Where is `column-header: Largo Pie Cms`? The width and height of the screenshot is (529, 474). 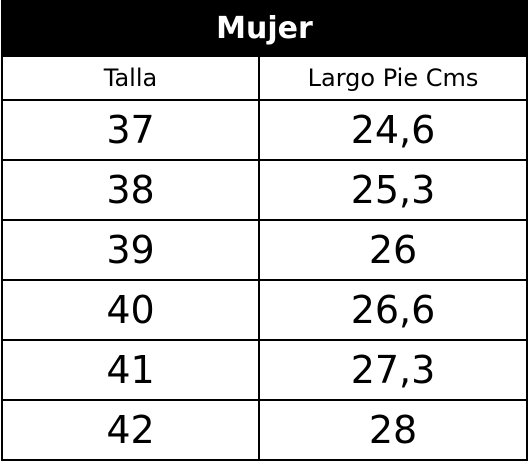 column-header: Largo Pie Cms is located at coordinates (393, 78).